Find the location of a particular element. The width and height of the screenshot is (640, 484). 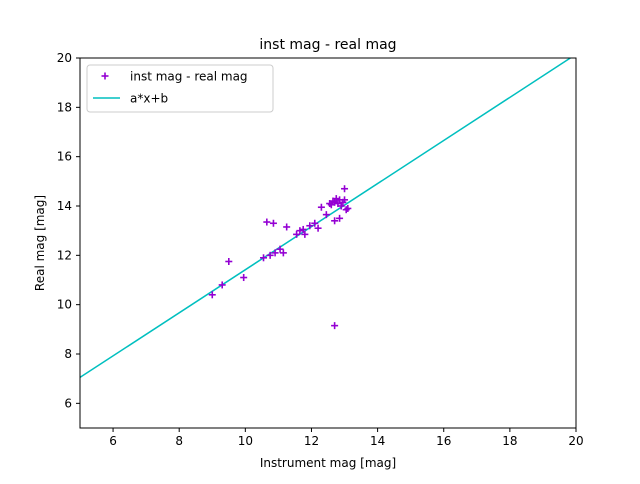

legend-box is located at coordinates (180, 88).